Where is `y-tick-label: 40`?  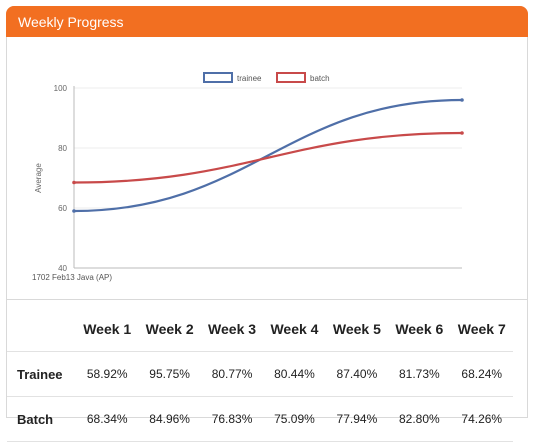 y-tick-label: 40 is located at coordinates (62, 268).